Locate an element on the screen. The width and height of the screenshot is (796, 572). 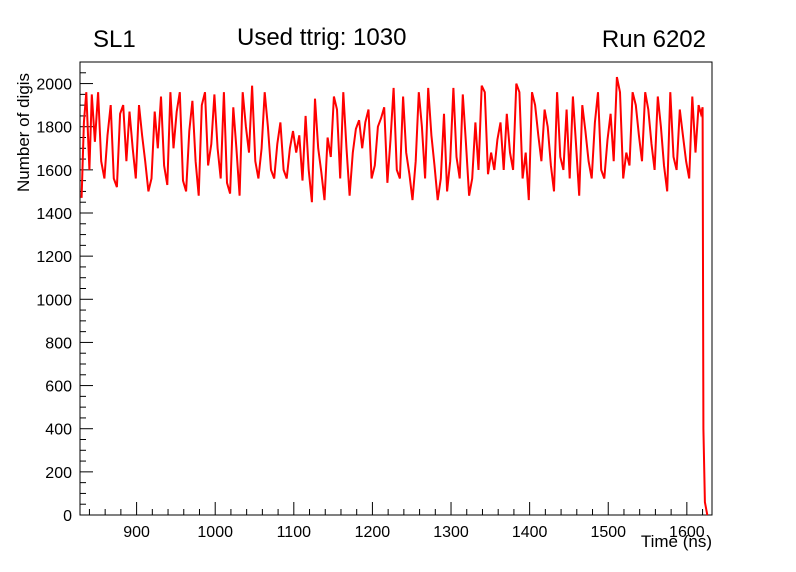
y-tick-label: 1800 is located at coordinates (54, 128).